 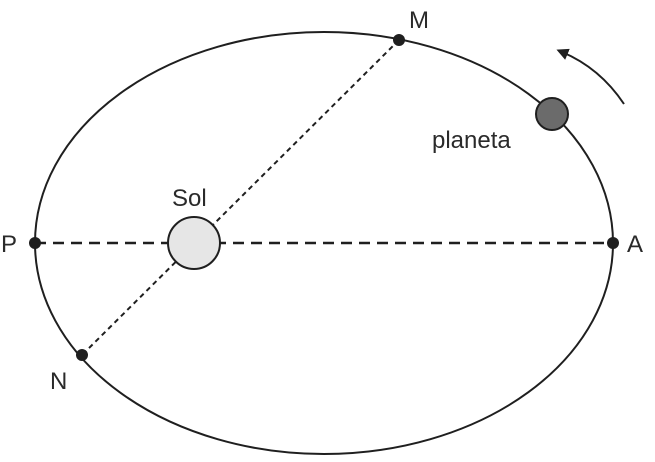 What do you see at coordinates (419, 20) in the screenshot?
I see `label-m: M` at bounding box center [419, 20].